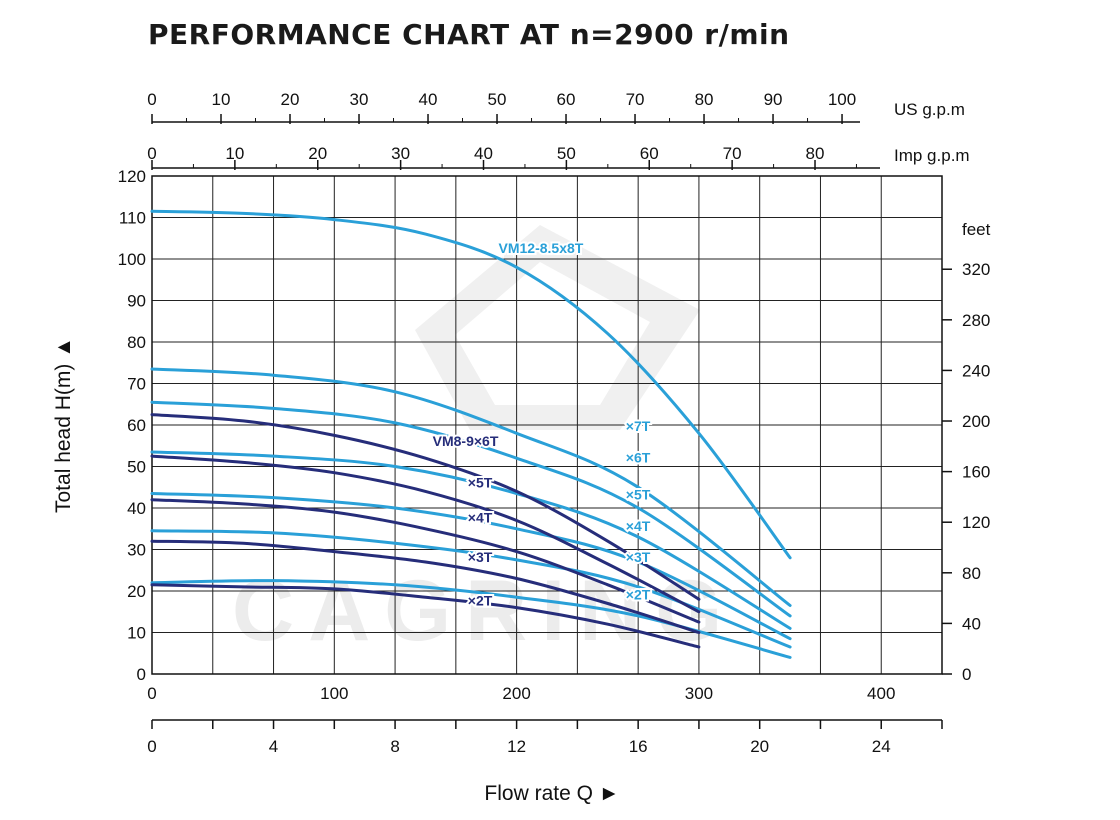  Describe the element at coordinates (932, 155) in the screenshot. I see `imp-gpm-unit: Imp g.p.m` at that location.